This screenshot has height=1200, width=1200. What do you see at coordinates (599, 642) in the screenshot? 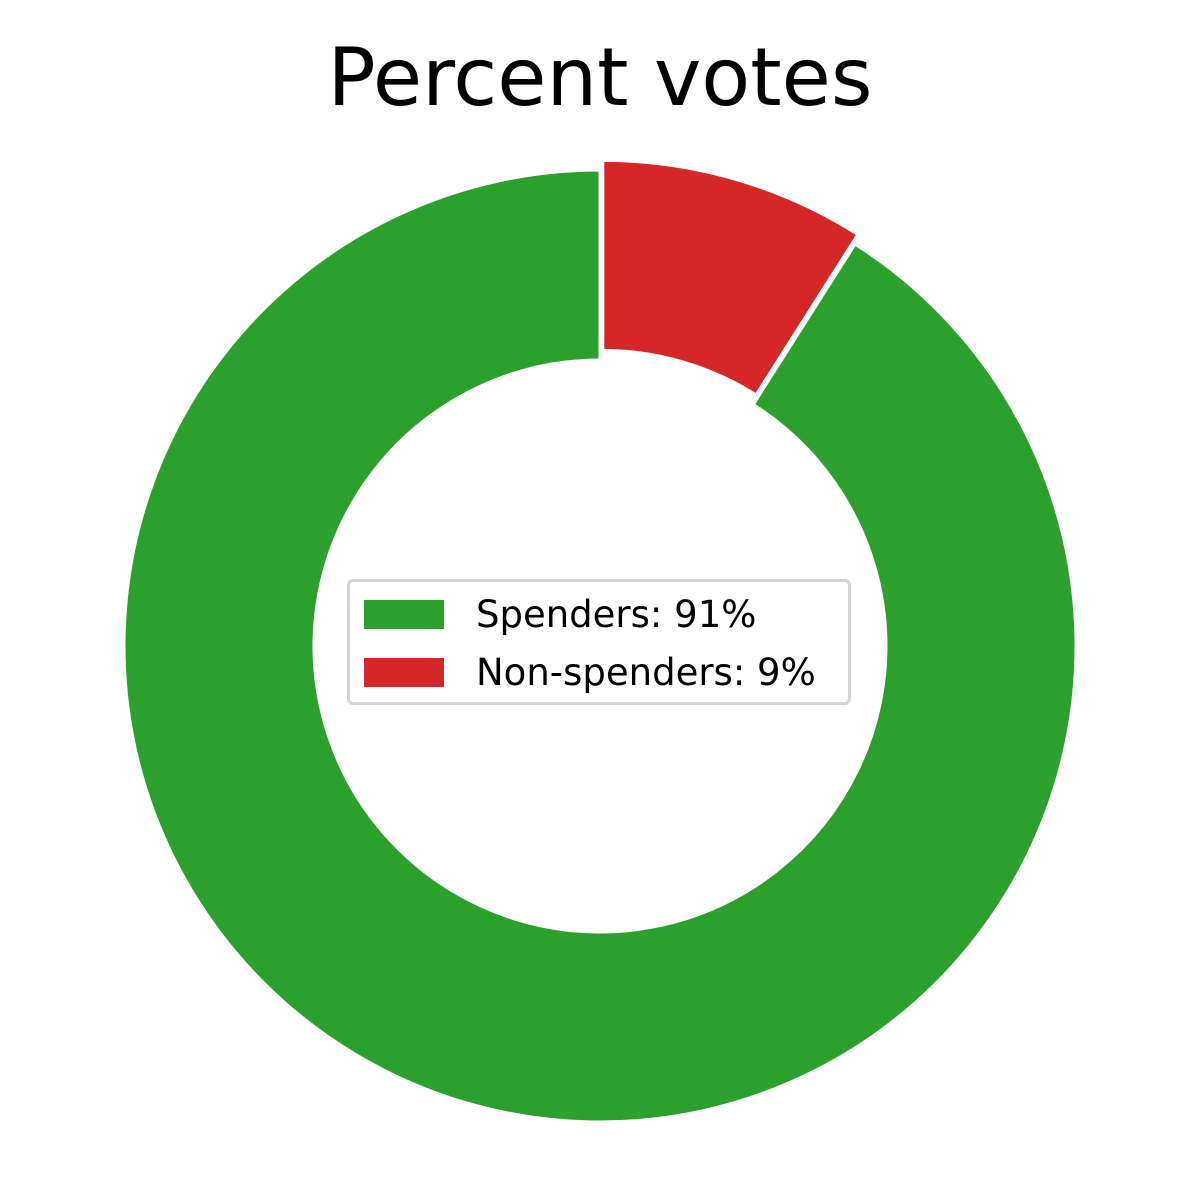
I see `legend: Spenders: 91% Non-spenders: 9%` at bounding box center [599, 642].